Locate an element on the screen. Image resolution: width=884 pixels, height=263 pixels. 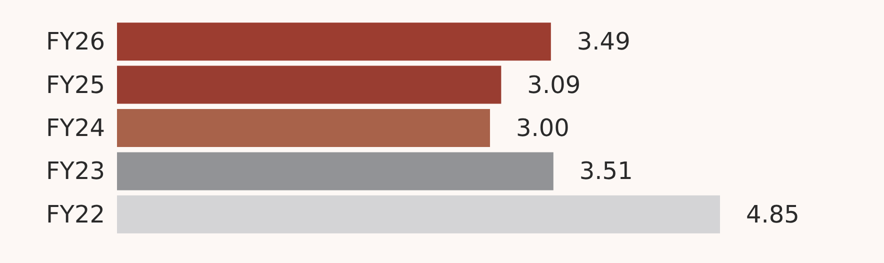
data-label: 3.09 is located at coordinates (554, 84).